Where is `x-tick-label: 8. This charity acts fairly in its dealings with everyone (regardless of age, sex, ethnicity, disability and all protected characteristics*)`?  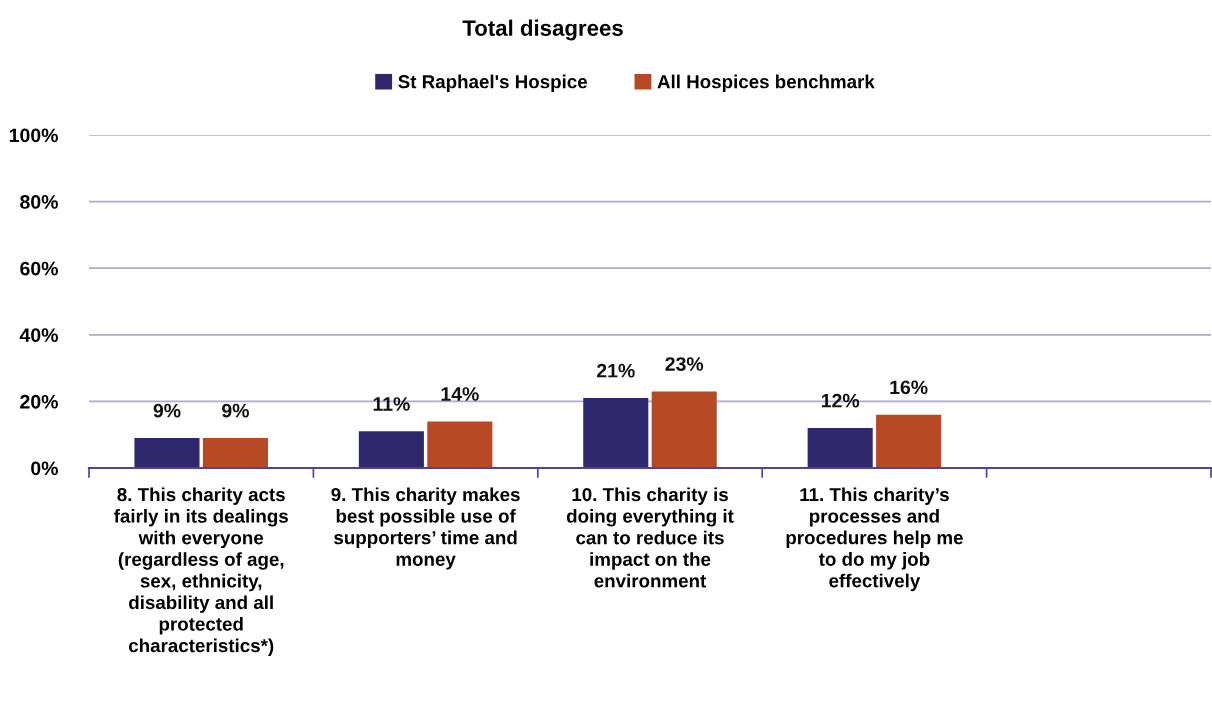
x-tick-label: 8. This charity acts fairly in its dealings with everyone (regardless of age, sex, ethnicity, disability and all protected characteristics*) is located at coordinates (201, 571).